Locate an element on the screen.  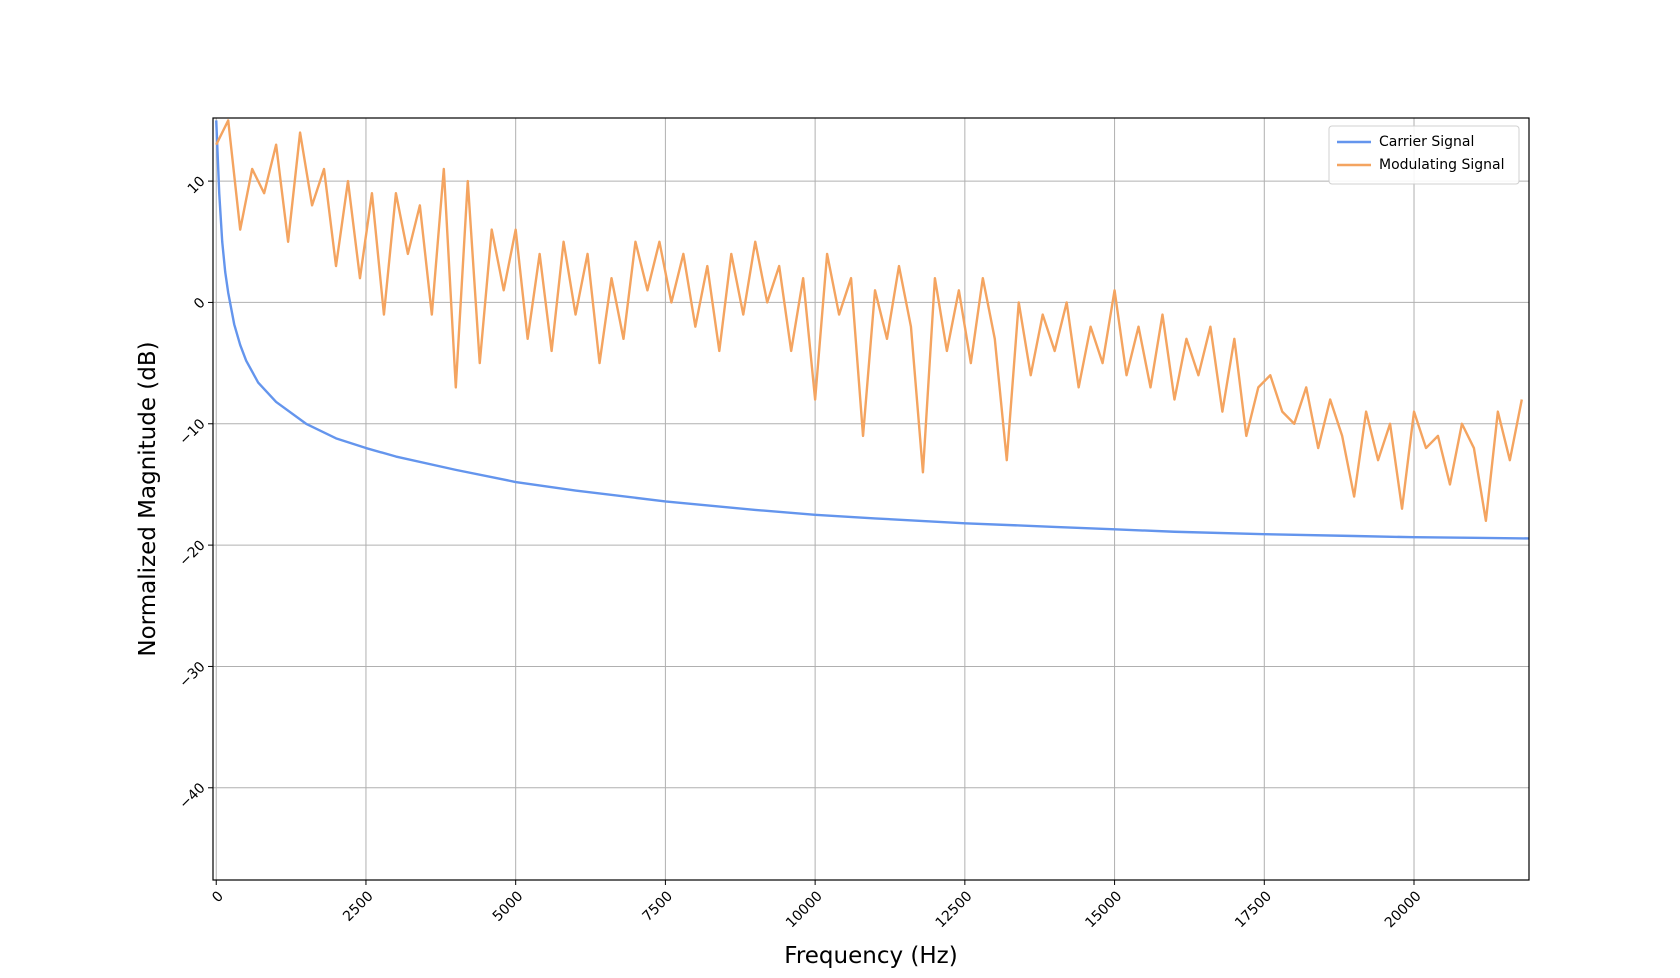
x-tick-label: 15000 is located at coordinates (1103, 909).